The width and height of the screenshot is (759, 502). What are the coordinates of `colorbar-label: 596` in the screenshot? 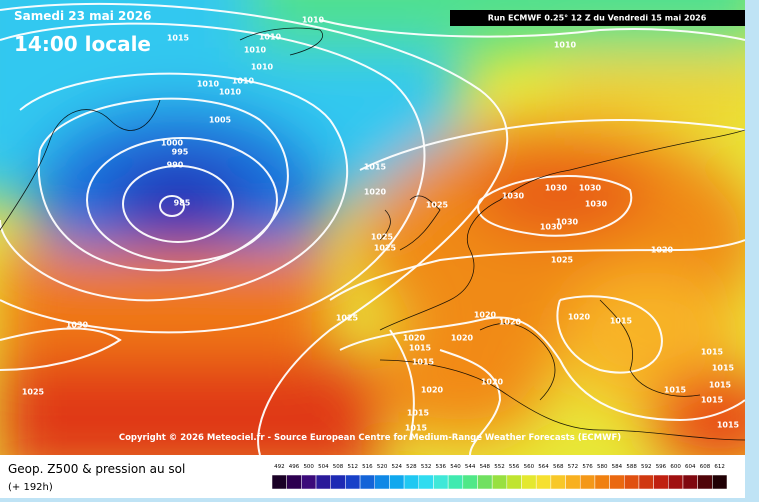 It's located at (661, 467).